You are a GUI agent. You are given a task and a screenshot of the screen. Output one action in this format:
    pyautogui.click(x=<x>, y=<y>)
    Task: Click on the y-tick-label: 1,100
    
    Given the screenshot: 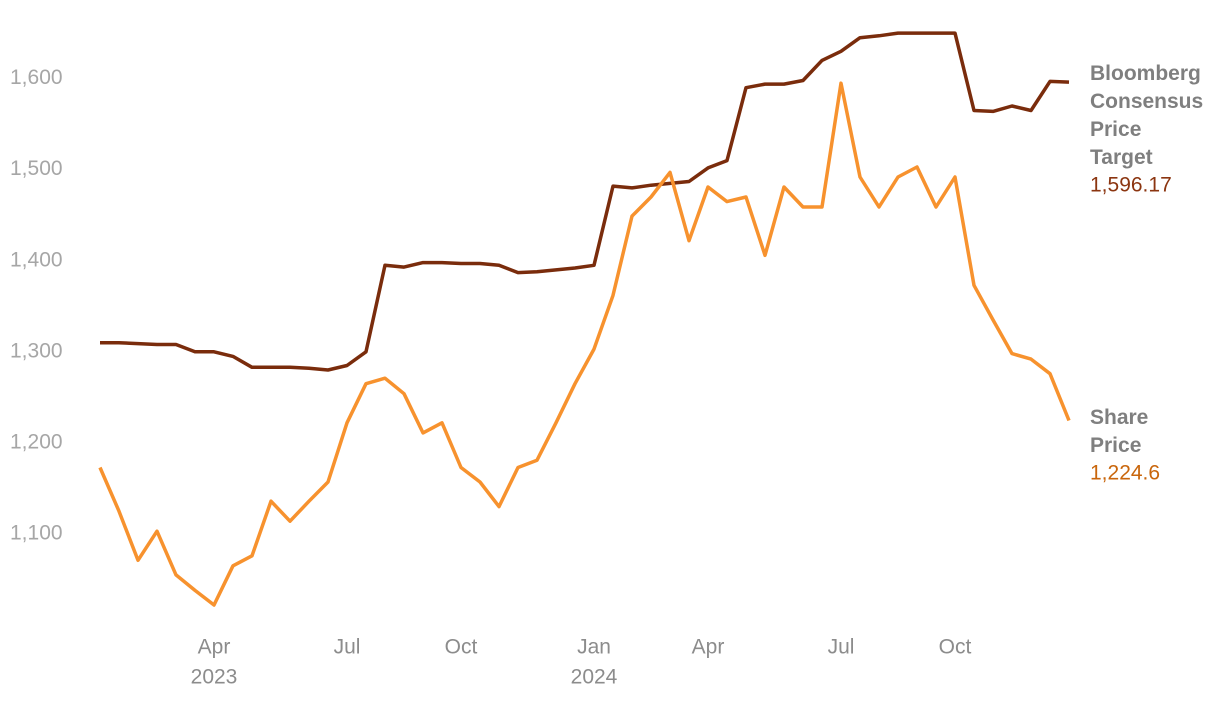 What is the action you would take?
    pyautogui.click(x=36, y=532)
    